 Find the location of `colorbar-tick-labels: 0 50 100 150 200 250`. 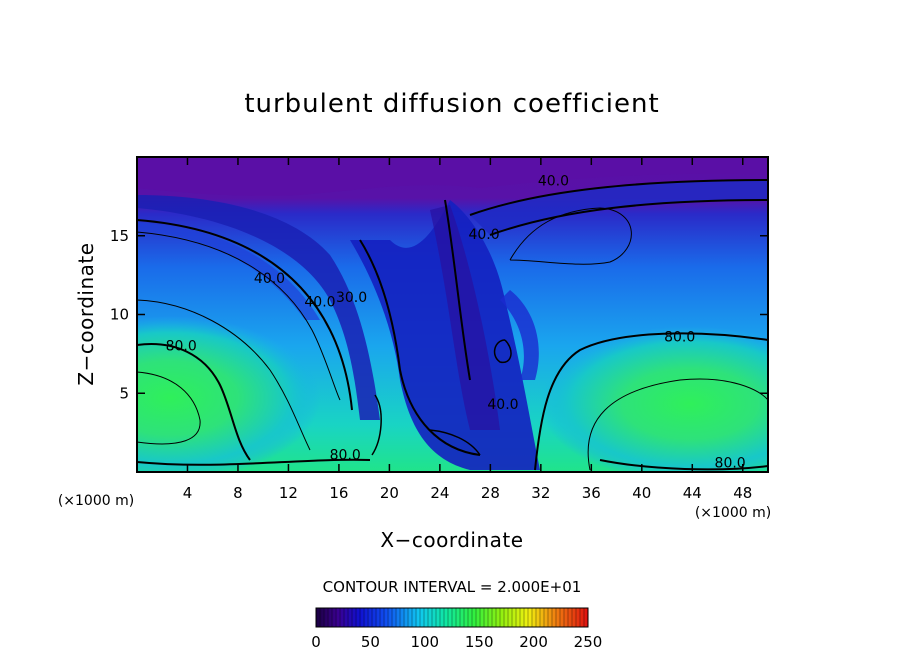

colorbar-tick-labels: 0 50 100 150 200 250 is located at coordinates (456, 642).